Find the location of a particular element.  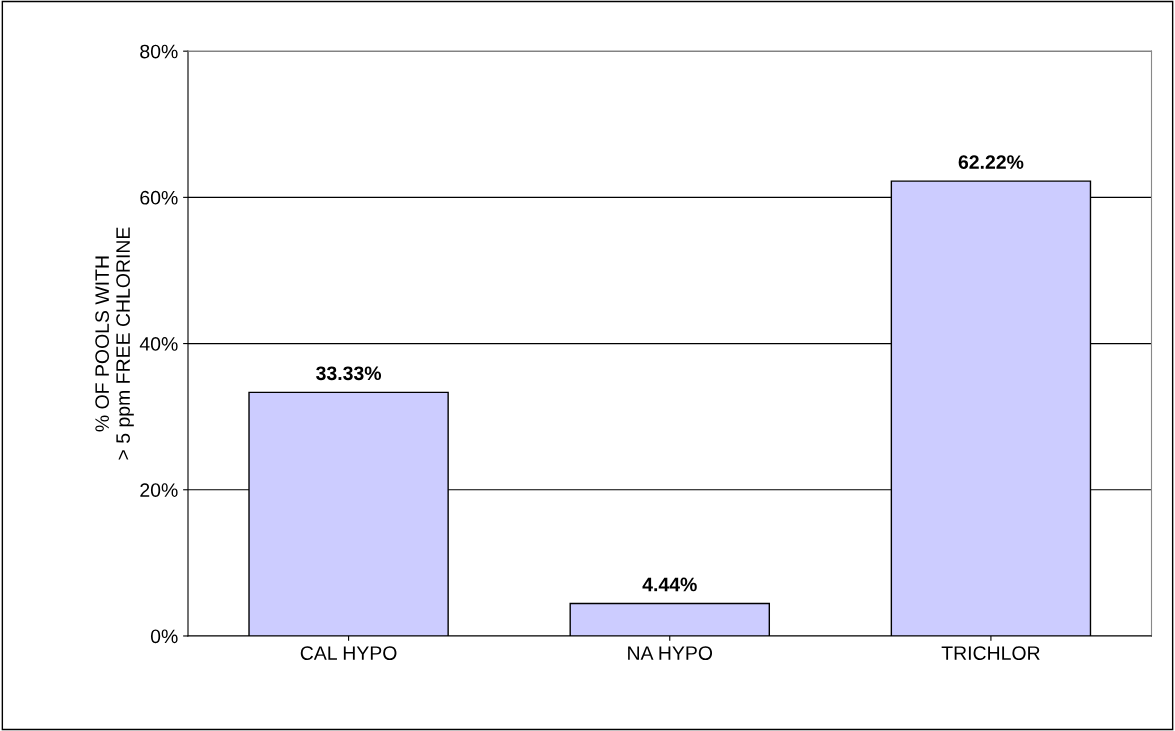

y-axis-title: % OF POOLS WITH > 5 ppm FREE CHLORINE is located at coordinates (114, 343).